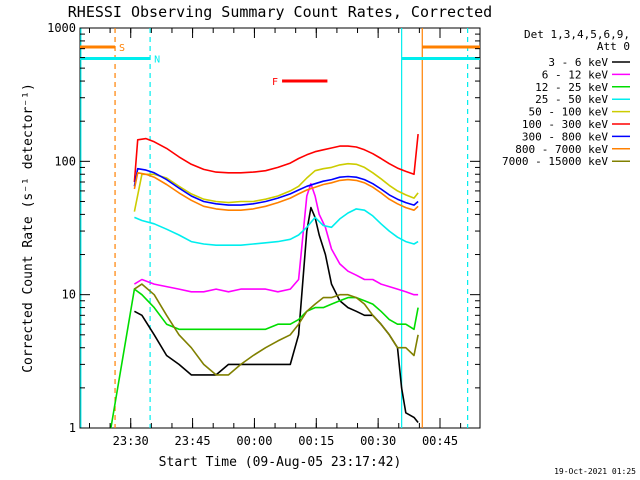 This screenshot has height=480, width=640. Describe the element at coordinates (565, 136) in the screenshot. I see `legend-label-6: 300 - 800 keV` at that location.